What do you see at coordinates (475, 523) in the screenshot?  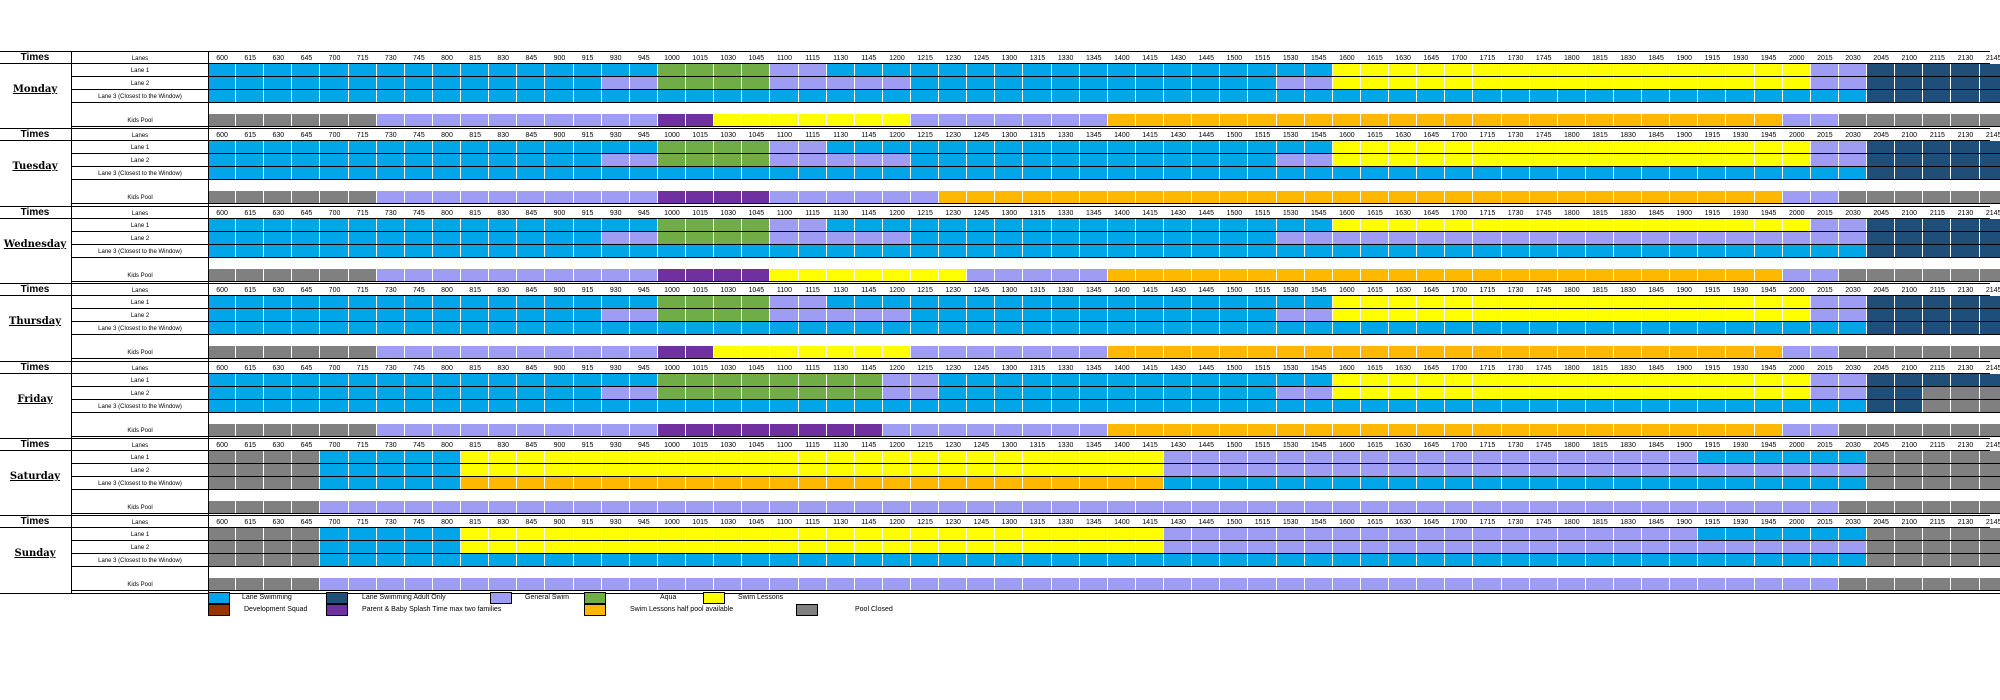 I see `time-label: 815` at bounding box center [475, 523].